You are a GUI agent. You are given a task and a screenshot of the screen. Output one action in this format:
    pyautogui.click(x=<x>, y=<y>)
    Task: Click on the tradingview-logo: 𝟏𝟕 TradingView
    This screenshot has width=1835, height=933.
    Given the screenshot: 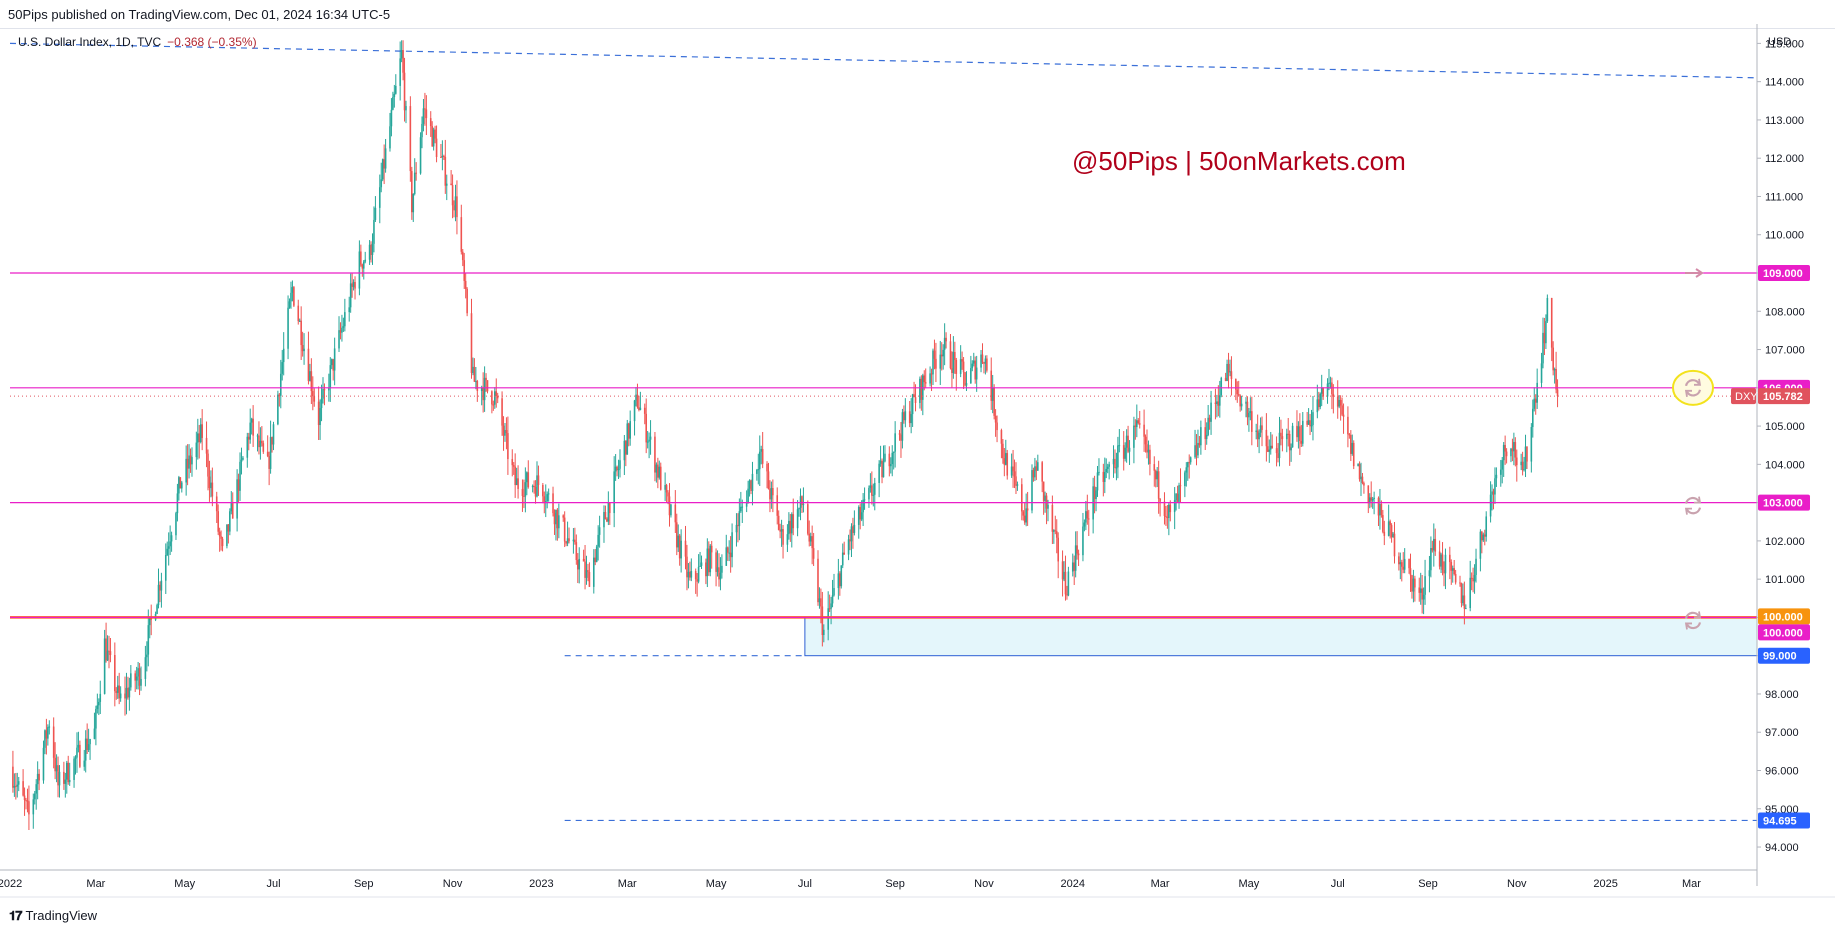 What is the action you would take?
    pyautogui.click(x=53, y=917)
    